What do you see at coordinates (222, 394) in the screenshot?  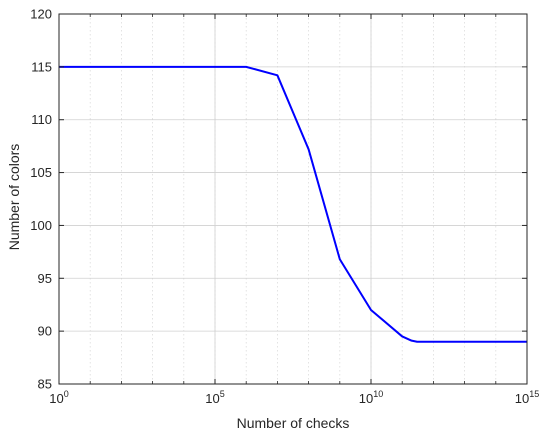 I see `x-tick-label-exponent: 5` at bounding box center [222, 394].